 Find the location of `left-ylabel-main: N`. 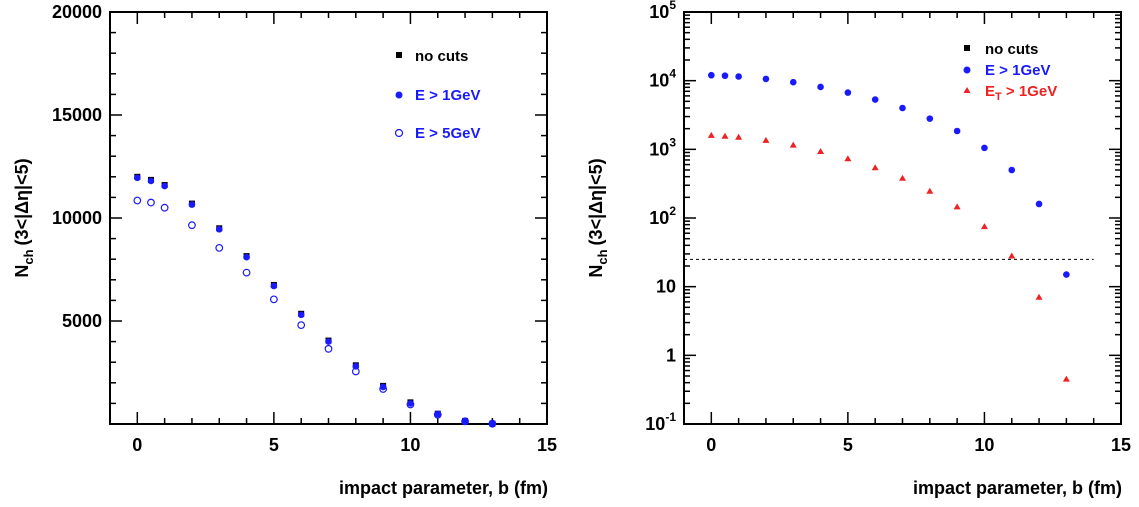

left-ylabel-main: N is located at coordinates (22, 271).